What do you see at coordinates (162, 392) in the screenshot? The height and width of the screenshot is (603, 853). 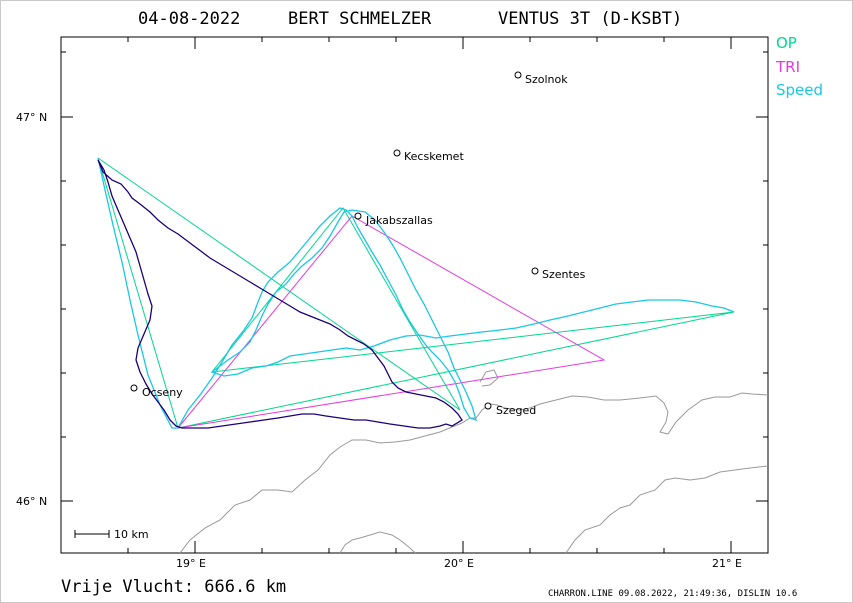 I see `place-label: Ocseny` at bounding box center [162, 392].